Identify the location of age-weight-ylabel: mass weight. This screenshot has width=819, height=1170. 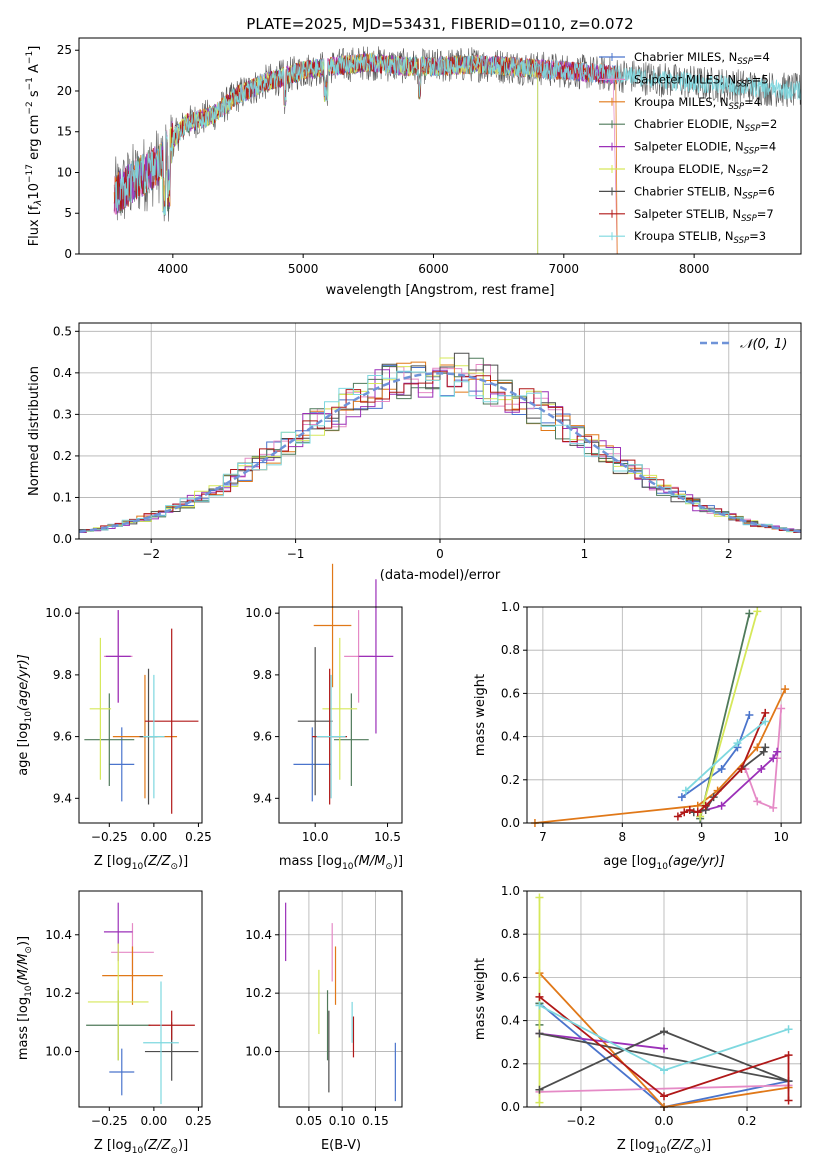
(480, 715).